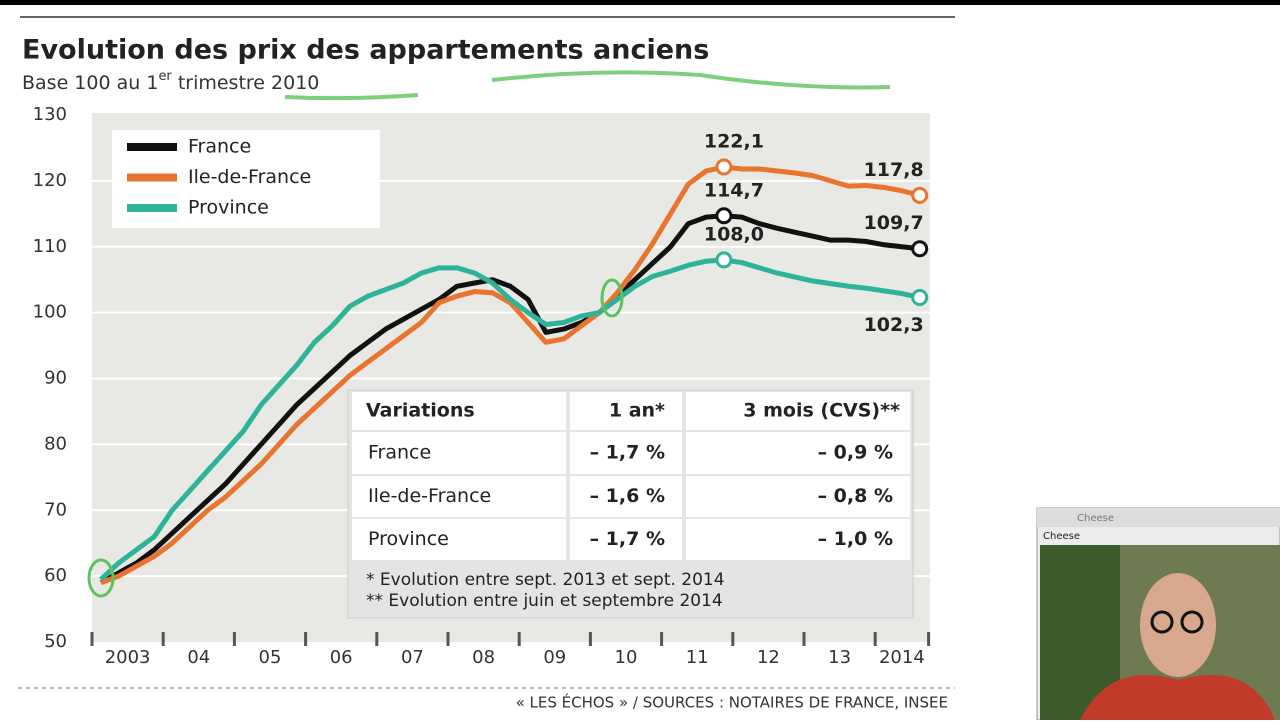  I want to click on subtitle-part: Base 100 au 1, so click(90, 83).